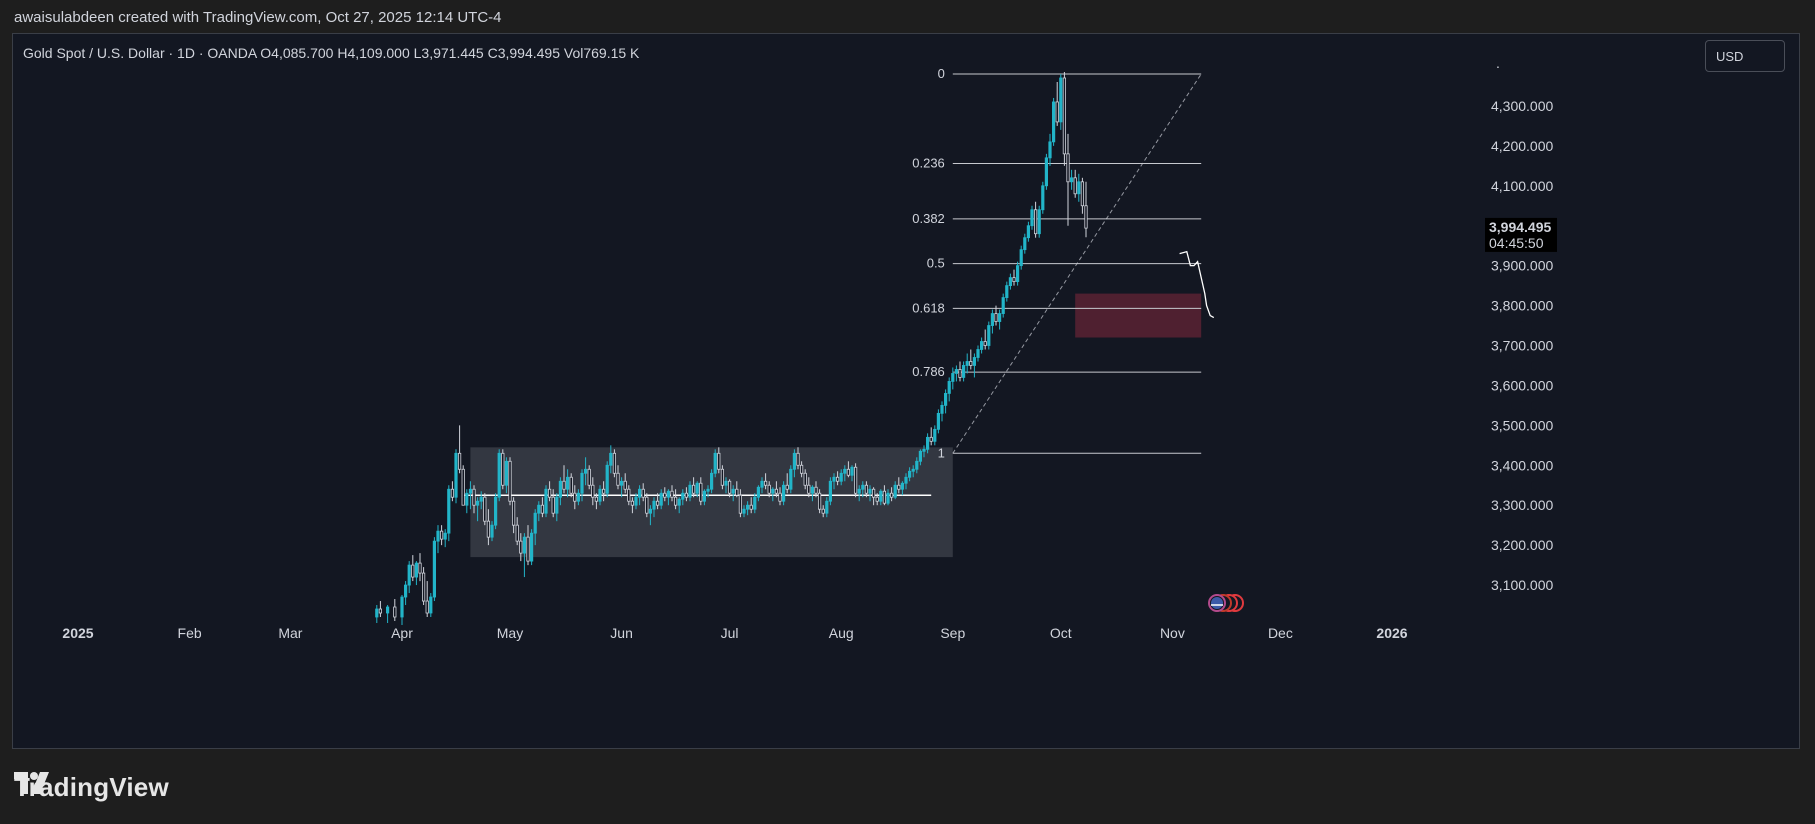  I want to click on price-tick-label: 3,300.000, so click(1522, 505).